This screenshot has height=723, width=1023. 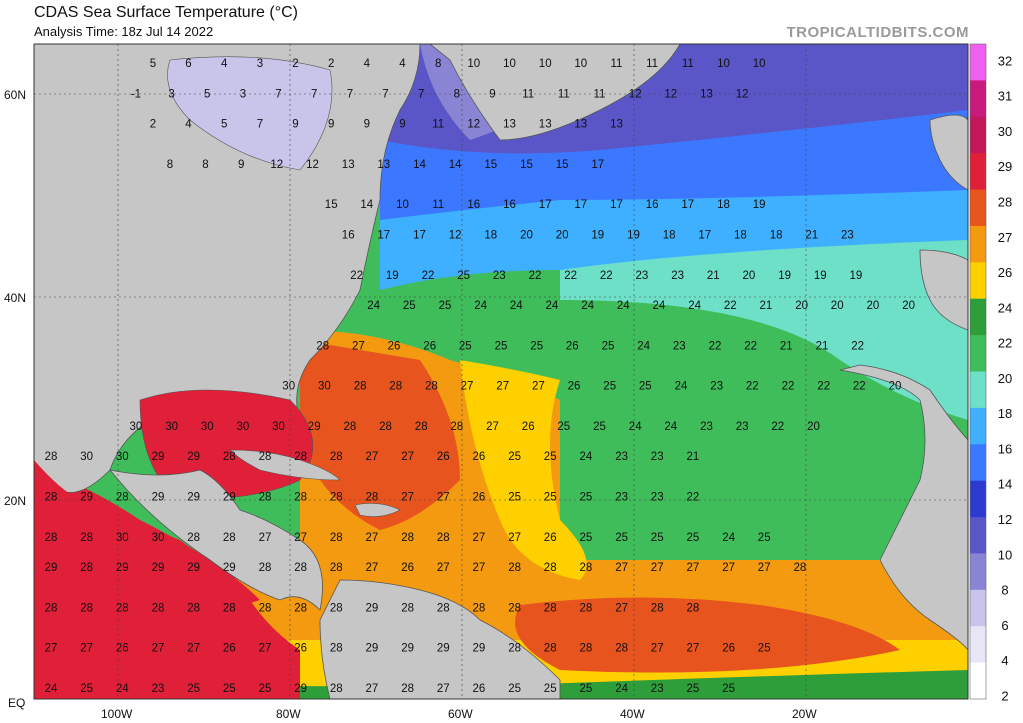 I want to click on hispaniola-land, so click(x=377, y=510).